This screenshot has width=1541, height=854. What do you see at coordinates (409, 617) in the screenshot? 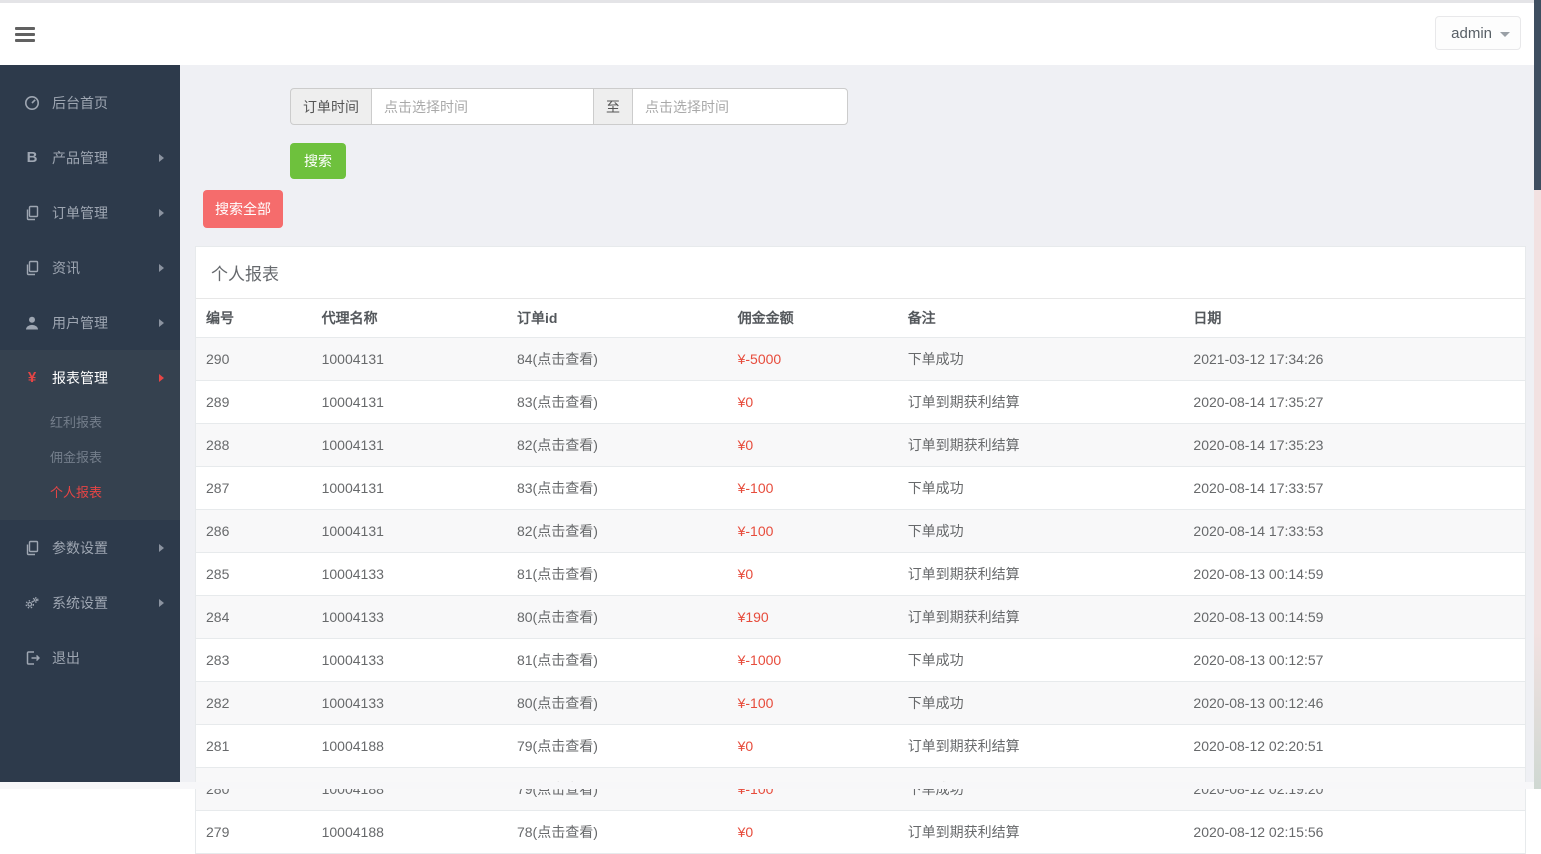
I see `cell-agent: 10004133` at bounding box center [409, 617].